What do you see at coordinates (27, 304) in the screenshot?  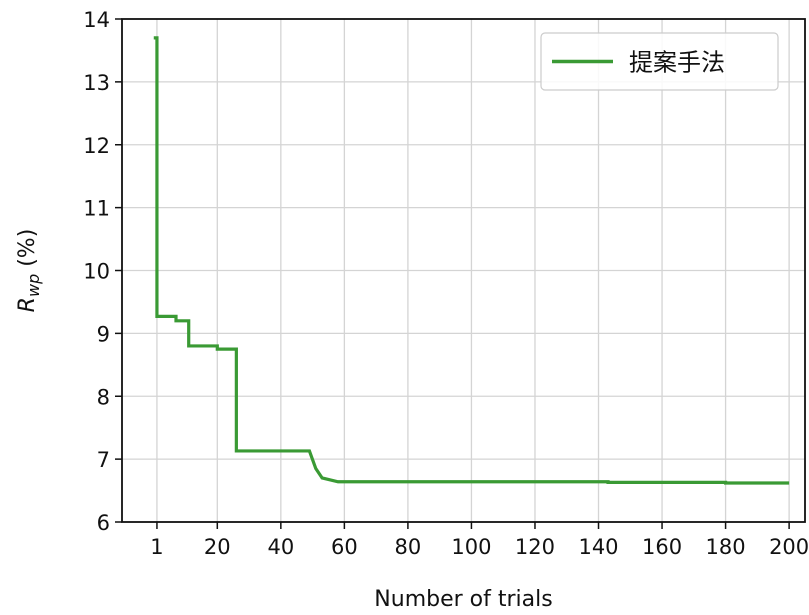 I see `y-axis-title-main: R` at bounding box center [27, 304].